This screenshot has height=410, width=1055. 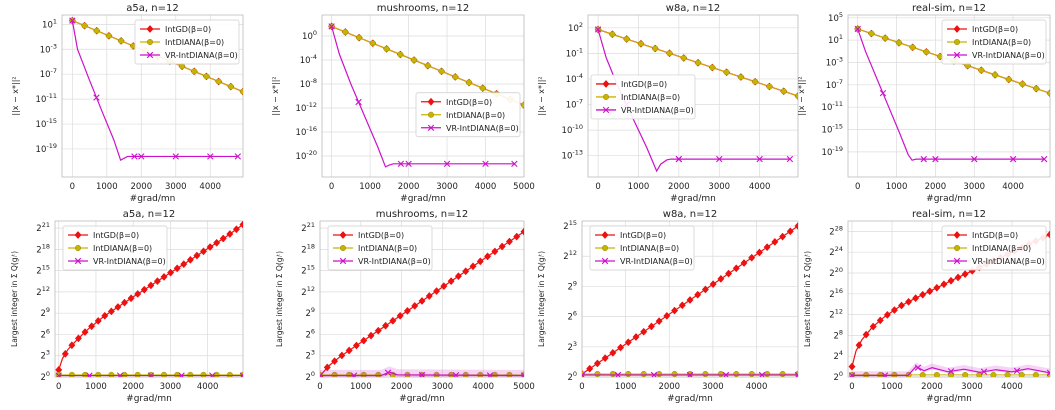 I want to click on y-tick-label: 224, so click(x=836, y=251).